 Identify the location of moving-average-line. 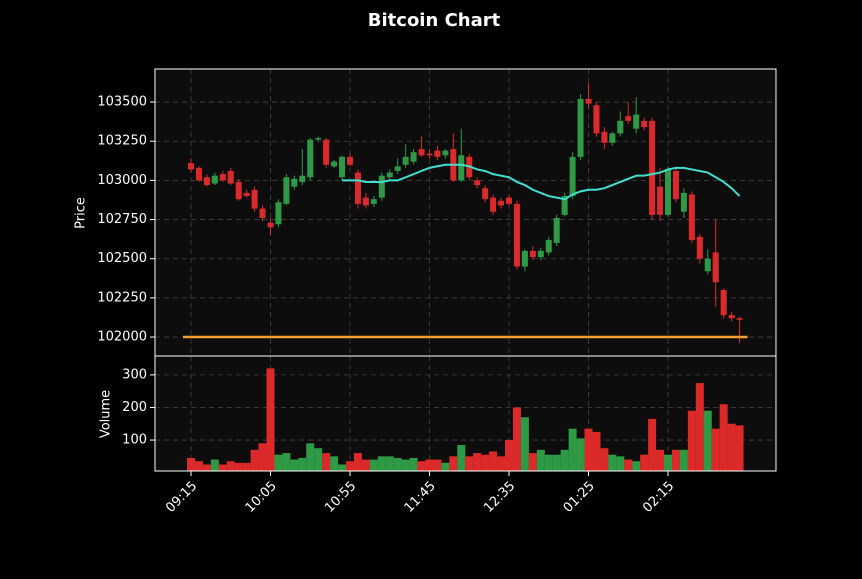
(541, 182).